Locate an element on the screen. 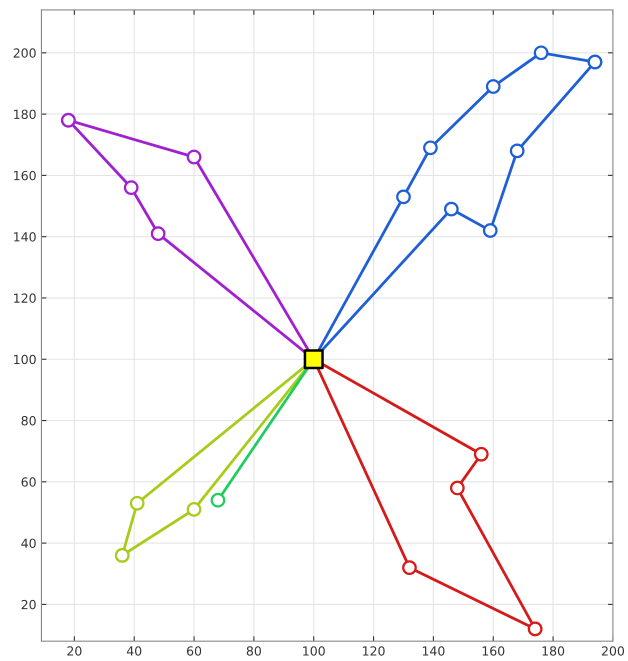 Image resolution: width=628 pixels, height=661 pixels. x-tick-label: 200 is located at coordinates (613, 651).